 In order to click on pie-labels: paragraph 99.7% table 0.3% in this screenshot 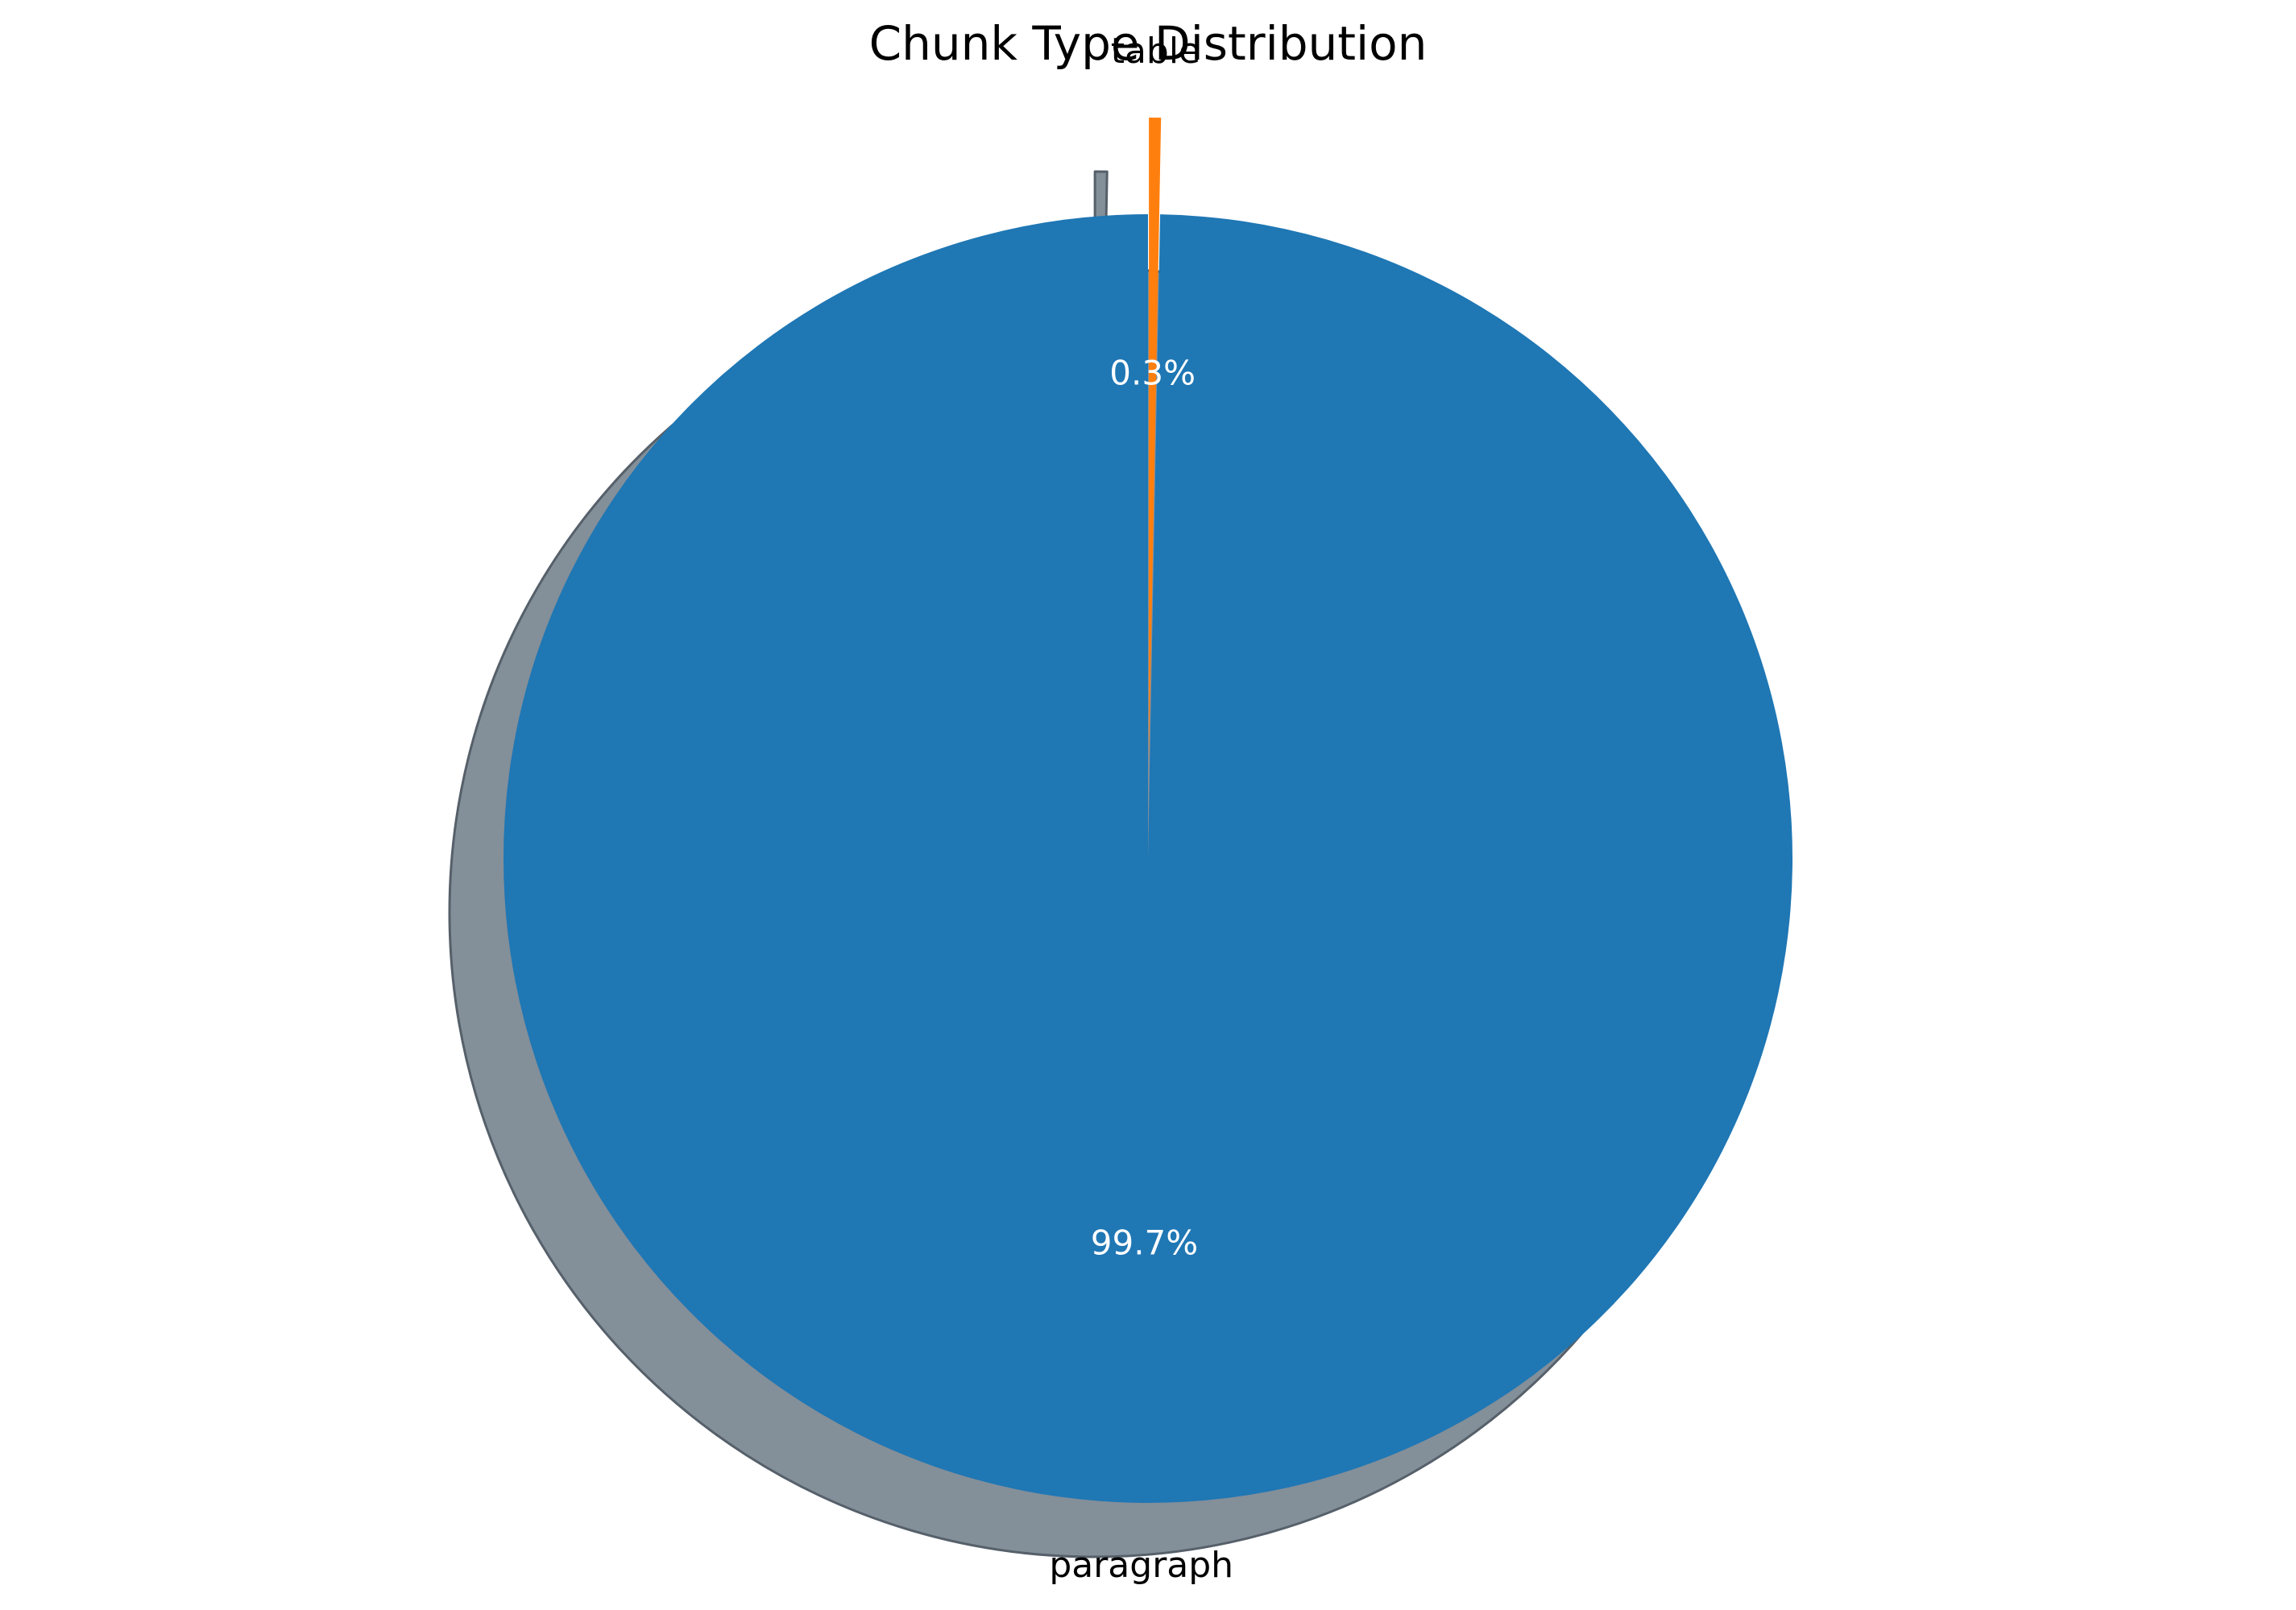, I will do `click(1141, 809)`.